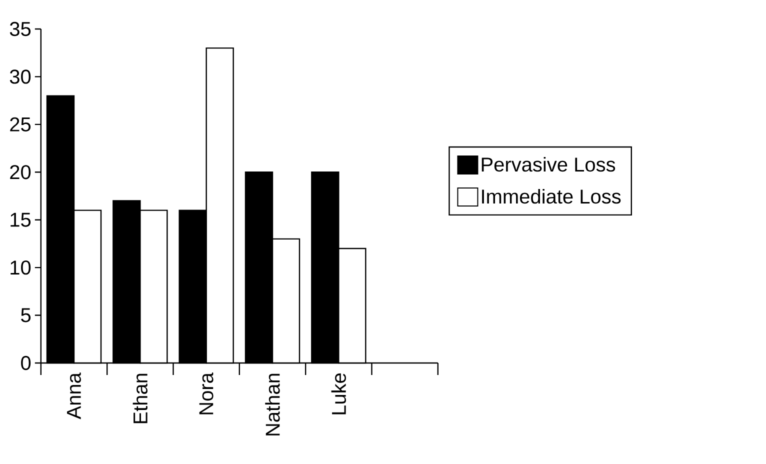 This screenshot has width=766, height=464. Describe the element at coordinates (551, 196) in the screenshot. I see `legend-label: Immediate Loss` at that location.